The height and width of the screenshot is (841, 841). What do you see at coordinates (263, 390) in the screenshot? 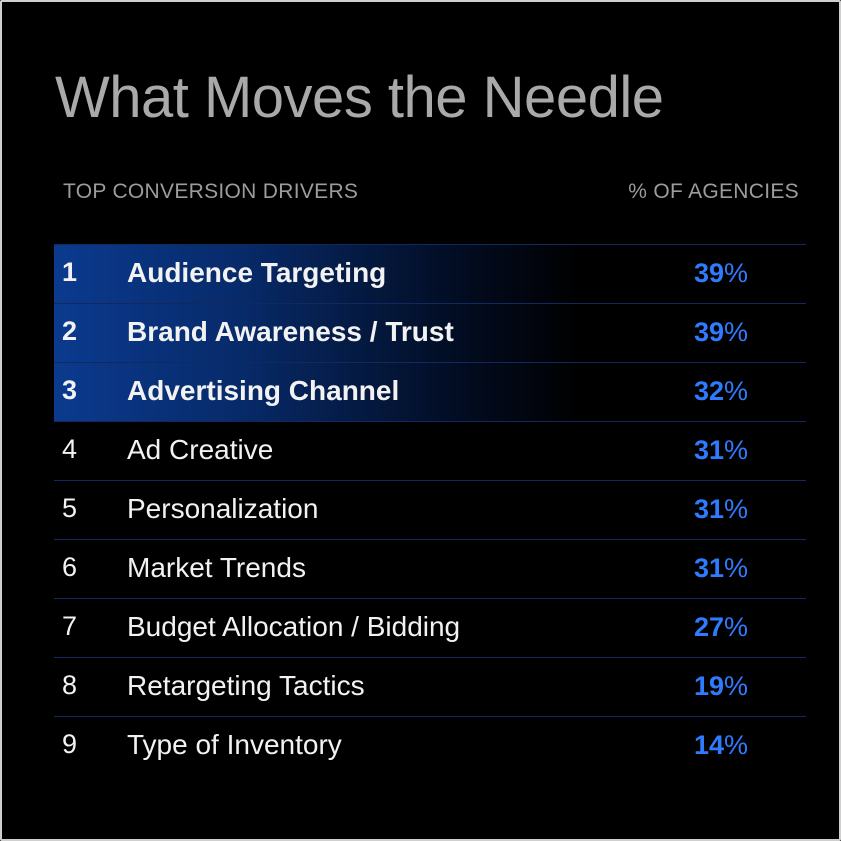
I see `driver-label: Advertising Channel` at bounding box center [263, 390].